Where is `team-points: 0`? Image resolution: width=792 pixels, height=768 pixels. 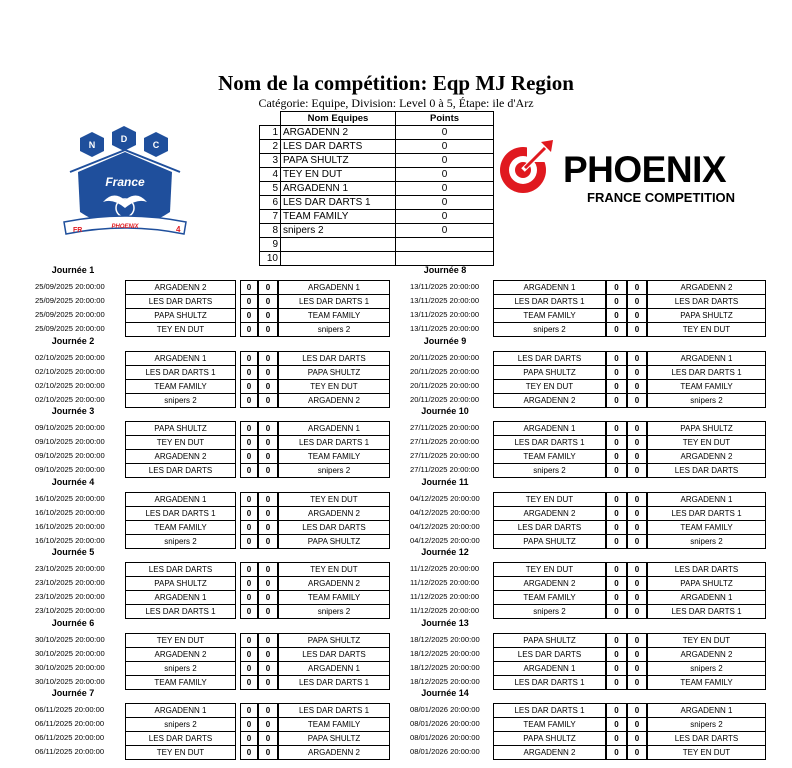 team-points: 0 is located at coordinates (444, 174).